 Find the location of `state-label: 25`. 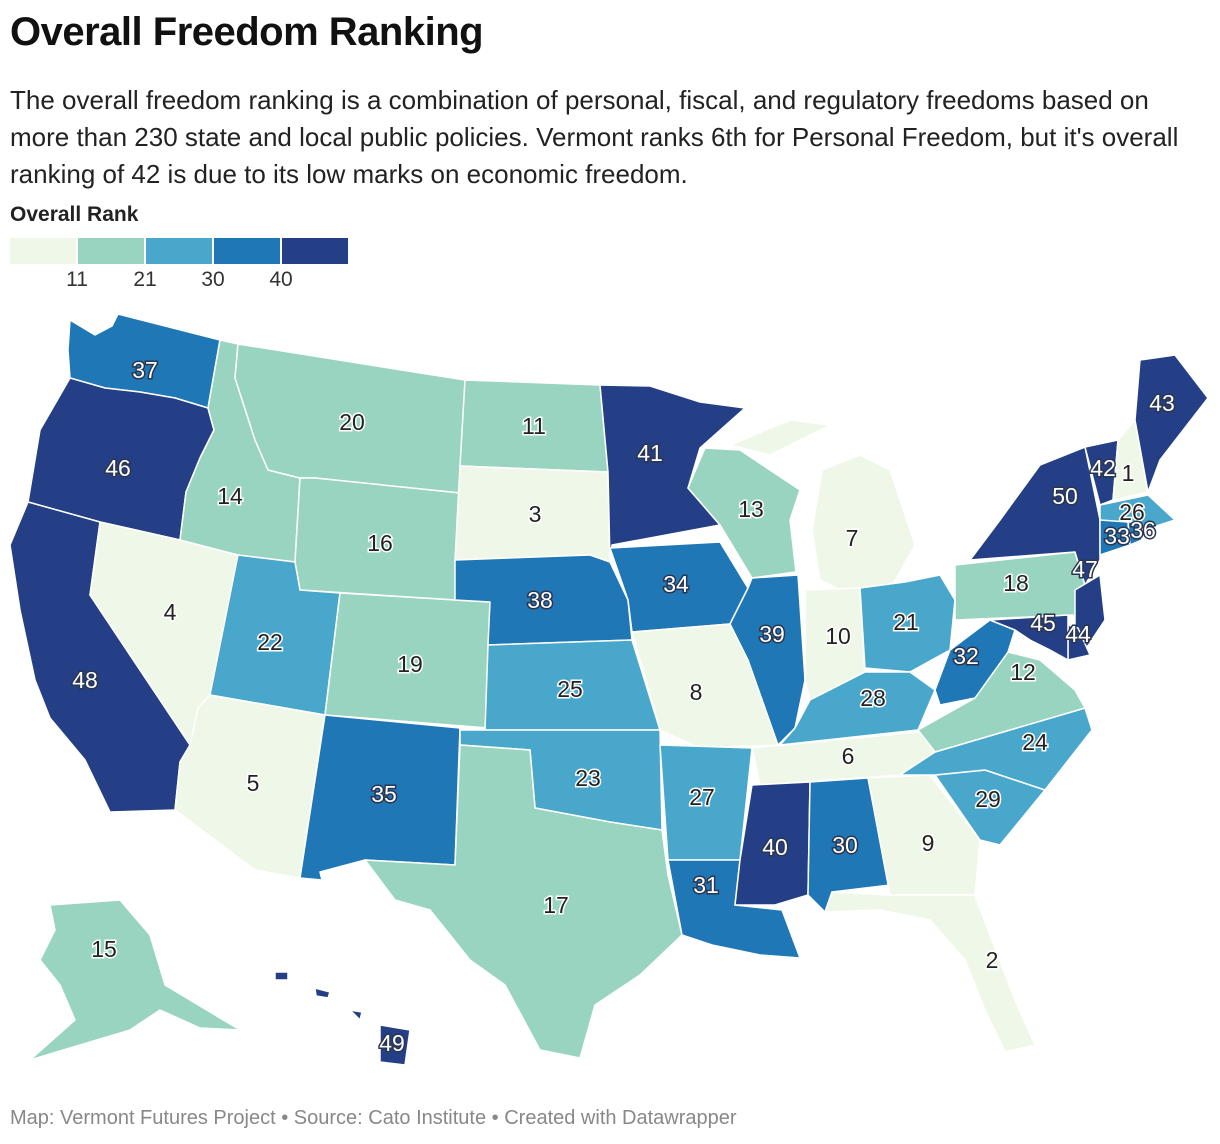

state-label: 25 is located at coordinates (570, 689).